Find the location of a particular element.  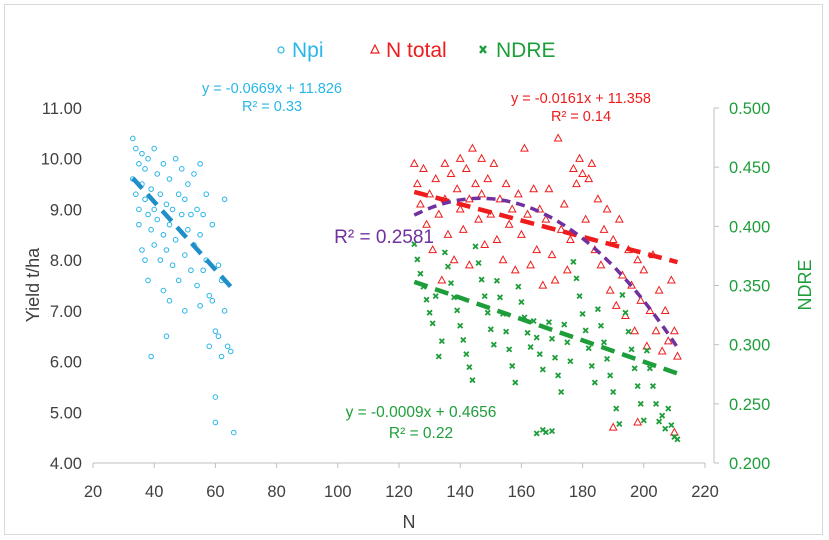

y-tick-label: 9.00 is located at coordinates (66, 210).